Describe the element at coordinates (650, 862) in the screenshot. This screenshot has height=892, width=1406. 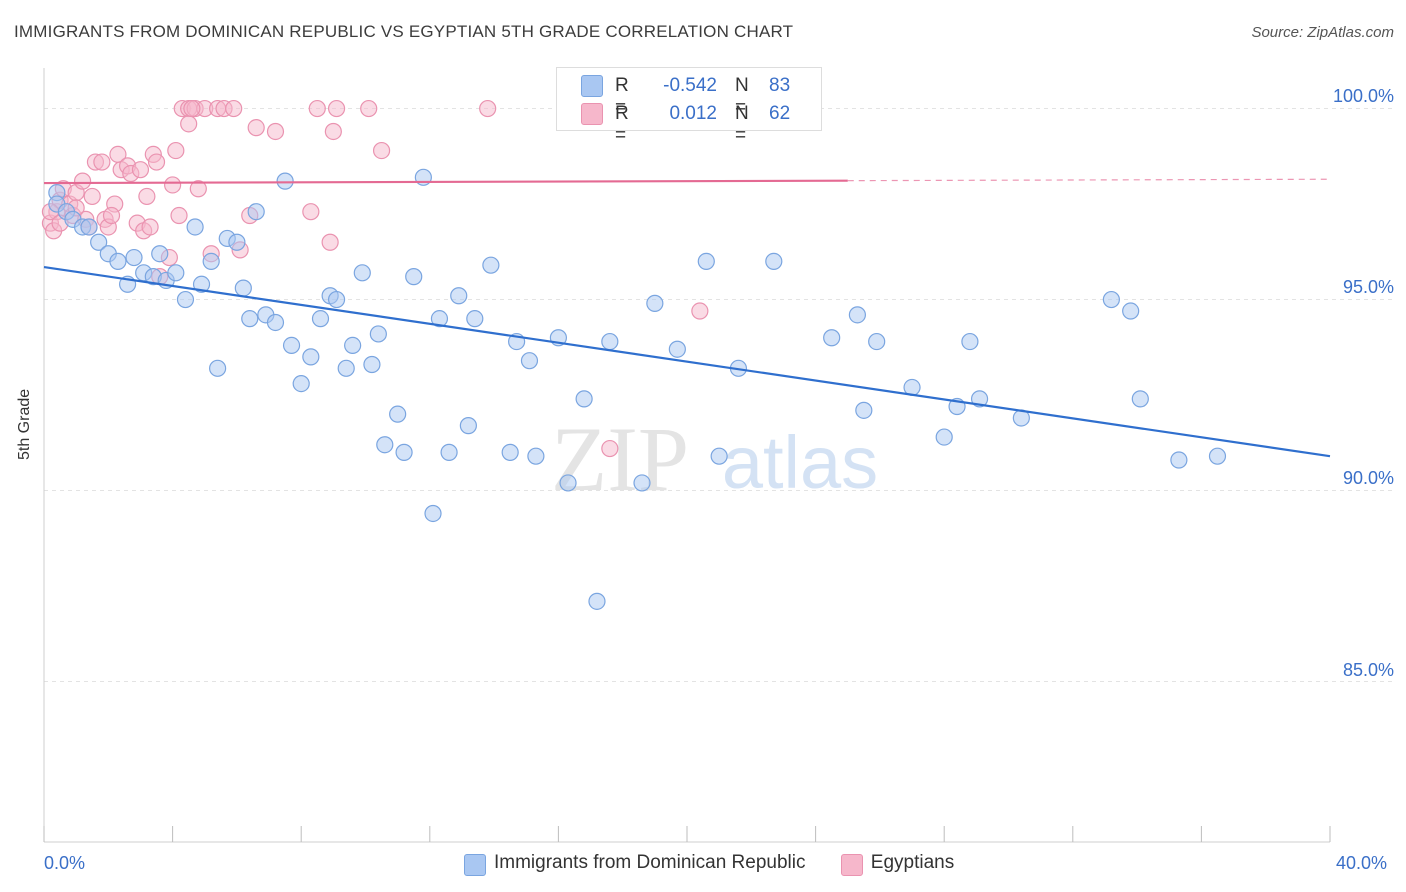
I see `legend-label: Immigrants from Dominican Republic` at that location.